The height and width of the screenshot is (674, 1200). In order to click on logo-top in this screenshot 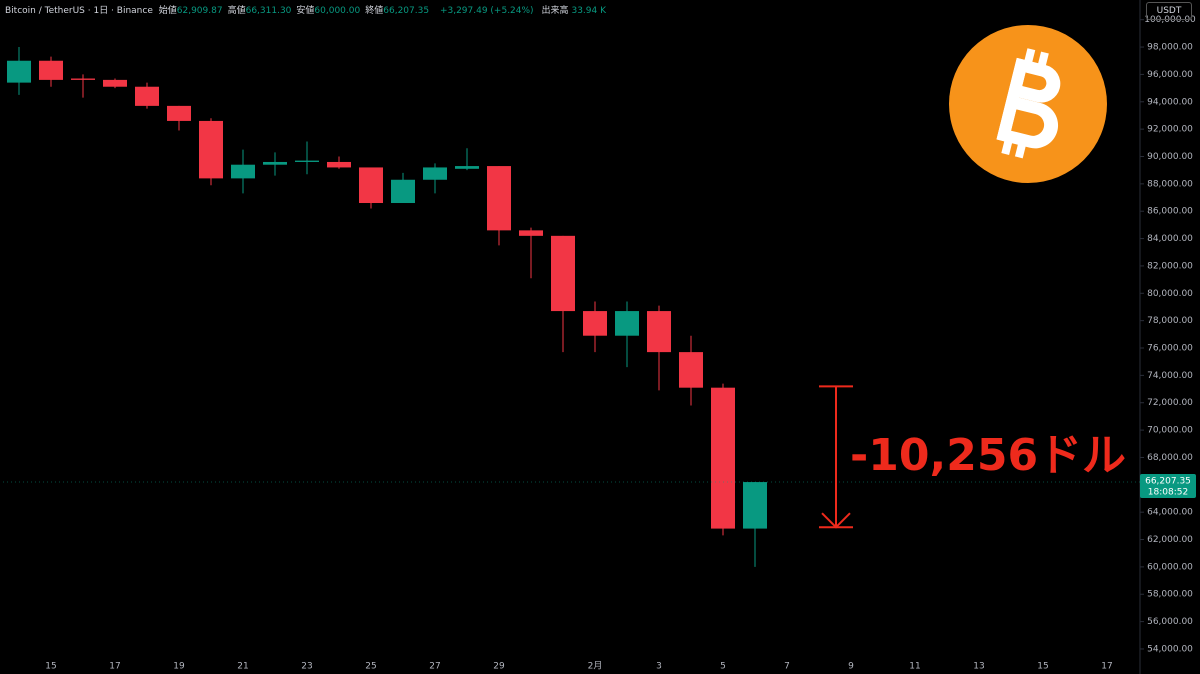, I will do `click(1034, 80)`.